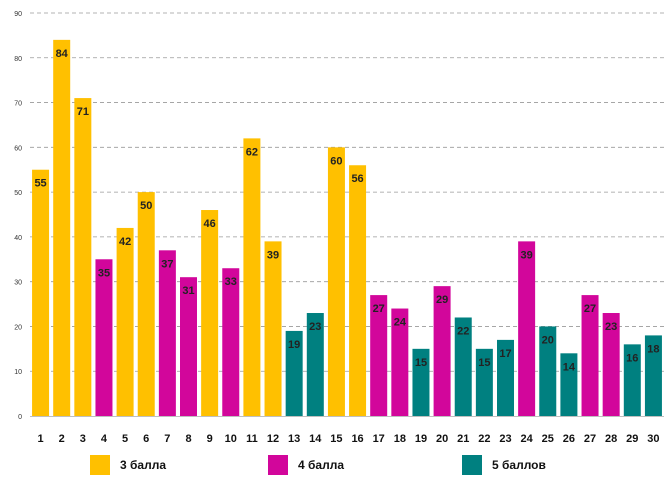 This screenshot has width=672, height=487. I want to click on data-label: 37, so click(167, 264).